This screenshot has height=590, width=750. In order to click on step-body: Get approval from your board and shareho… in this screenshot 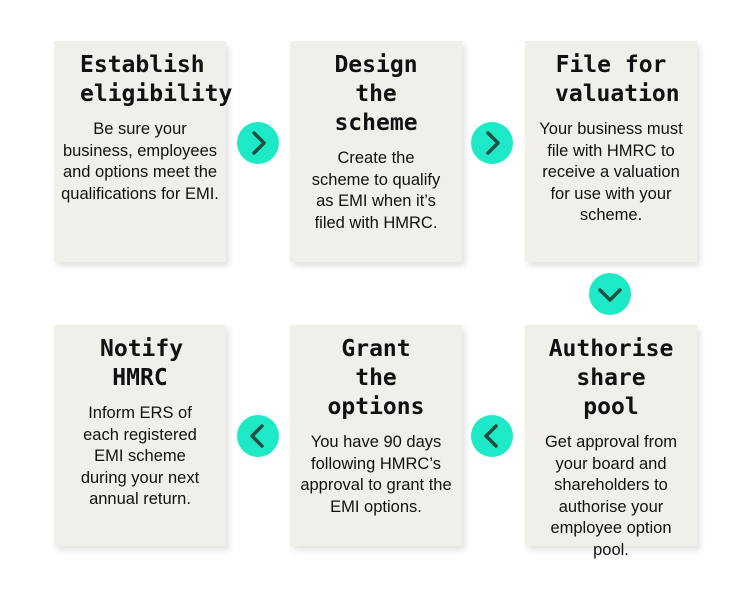, I will do `click(611, 496)`.